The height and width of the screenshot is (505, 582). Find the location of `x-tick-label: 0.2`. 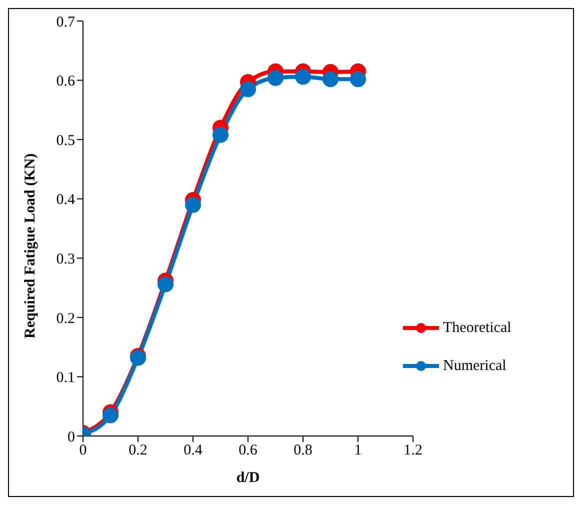

x-tick-label: 0.2 is located at coordinates (138, 450).